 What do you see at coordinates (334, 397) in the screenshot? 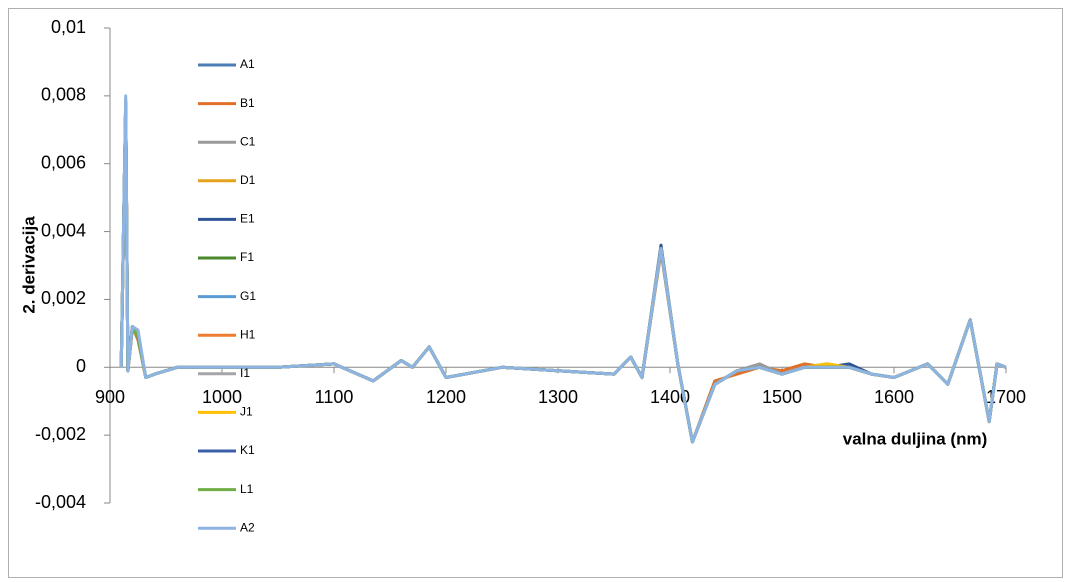
I see `x-tick-label: 1100` at bounding box center [334, 397].